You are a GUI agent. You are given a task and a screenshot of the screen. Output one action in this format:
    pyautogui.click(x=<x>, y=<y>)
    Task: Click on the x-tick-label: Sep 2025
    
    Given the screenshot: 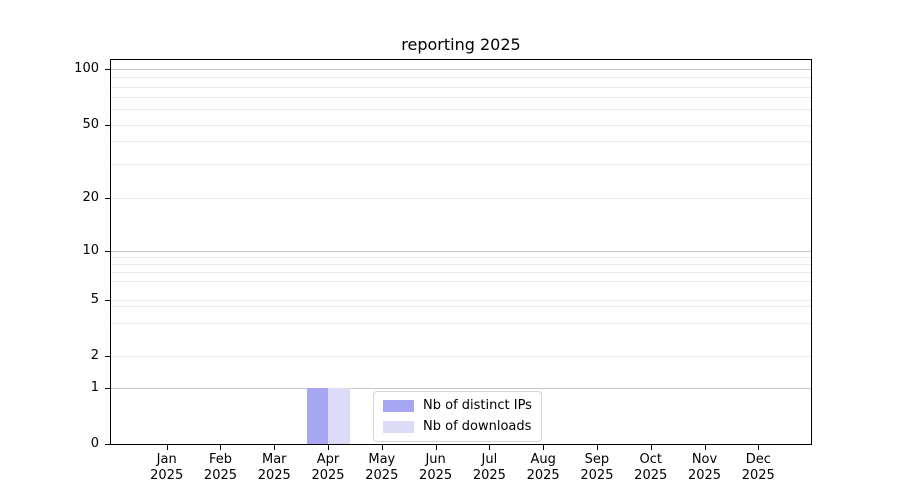 What is the action you would take?
    pyautogui.click(x=597, y=467)
    